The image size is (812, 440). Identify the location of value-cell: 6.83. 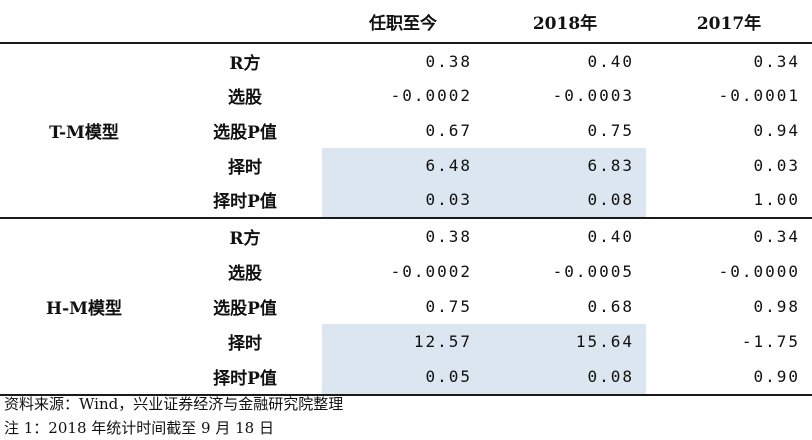
(565, 165).